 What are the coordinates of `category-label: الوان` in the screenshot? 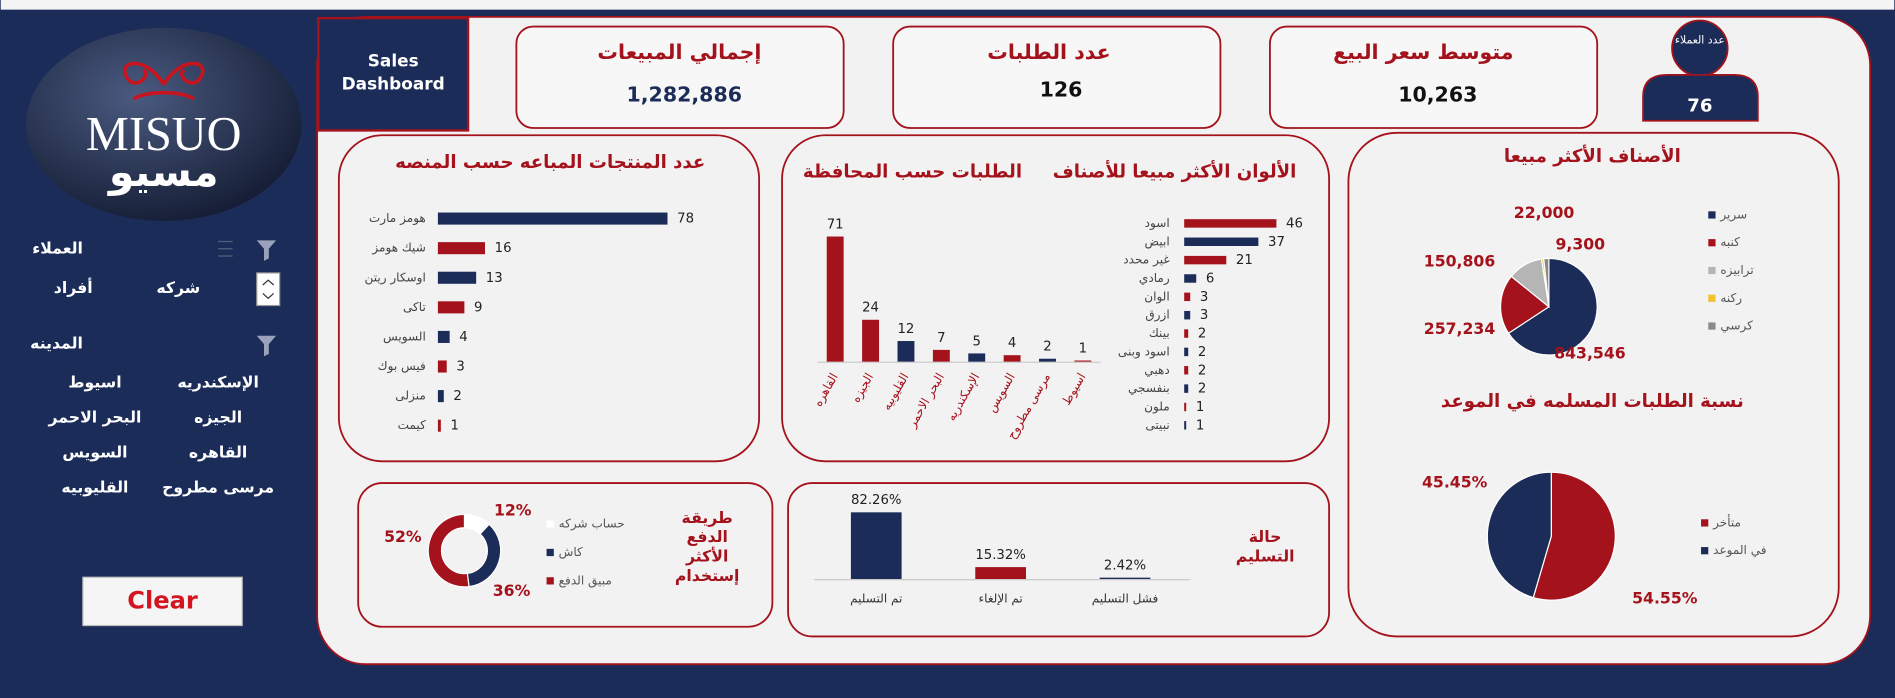 It's located at (1156, 296).